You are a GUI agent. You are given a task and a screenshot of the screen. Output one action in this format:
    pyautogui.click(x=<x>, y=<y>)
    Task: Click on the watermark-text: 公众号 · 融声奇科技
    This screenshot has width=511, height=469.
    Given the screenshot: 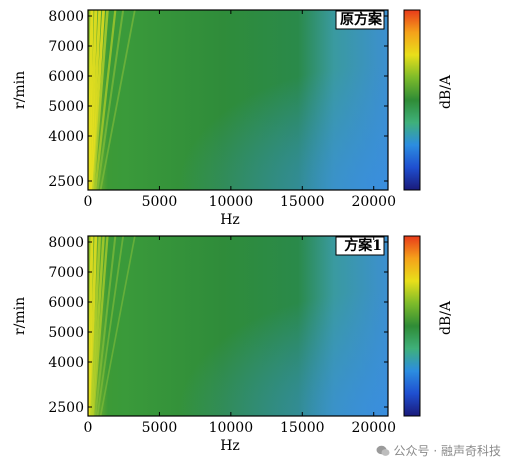 What is the action you would take?
    pyautogui.click(x=447, y=451)
    